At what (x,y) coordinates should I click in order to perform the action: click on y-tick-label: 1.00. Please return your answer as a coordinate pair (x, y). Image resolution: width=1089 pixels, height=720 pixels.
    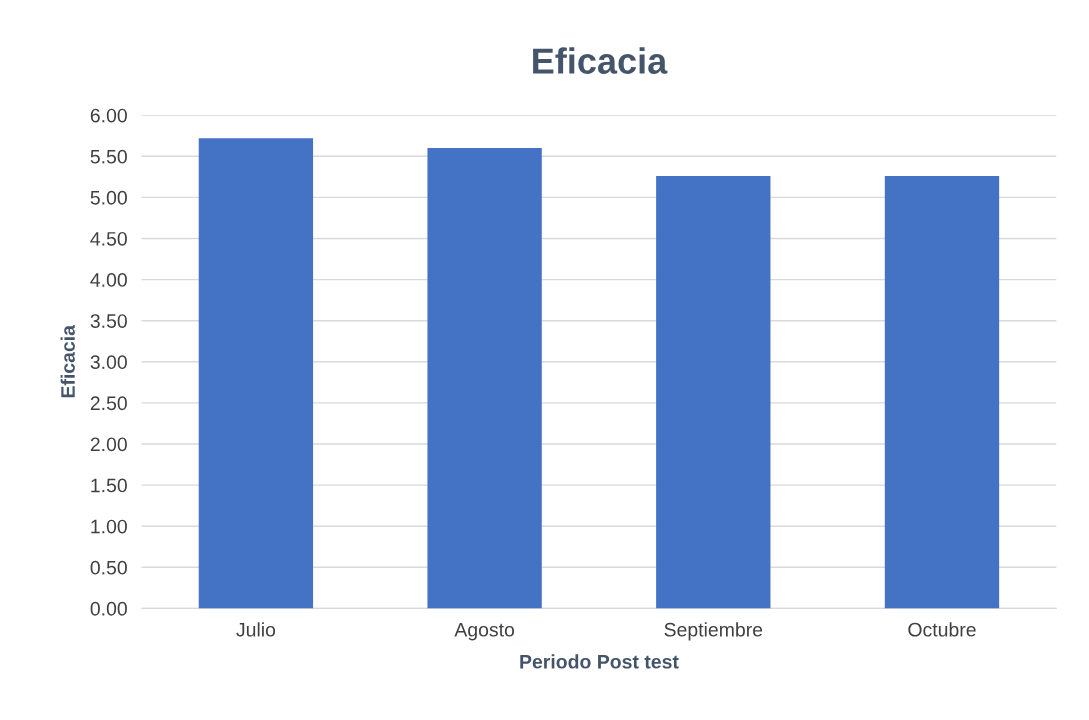
    Looking at the image, I should click on (109, 526).